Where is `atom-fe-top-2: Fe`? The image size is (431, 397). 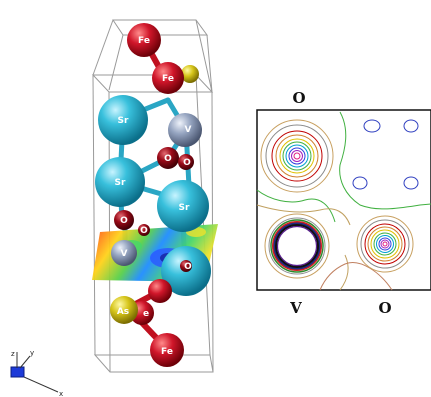
atom-fe-top-2: Fe is located at coordinates (168, 78).